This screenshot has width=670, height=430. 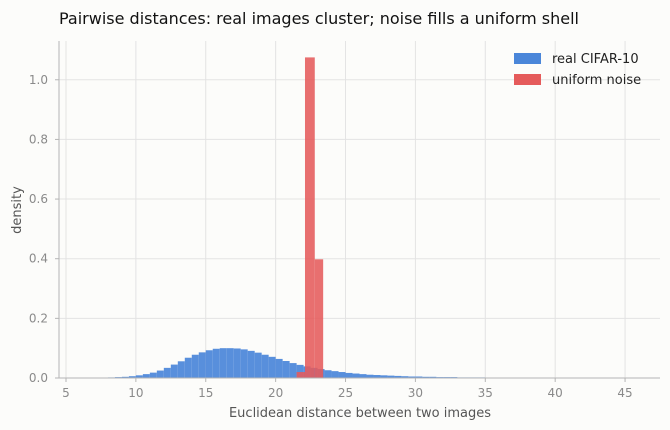 What do you see at coordinates (66, 393) in the screenshot?
I see `x-tick-label: 5` at bounding box center [66, 393].